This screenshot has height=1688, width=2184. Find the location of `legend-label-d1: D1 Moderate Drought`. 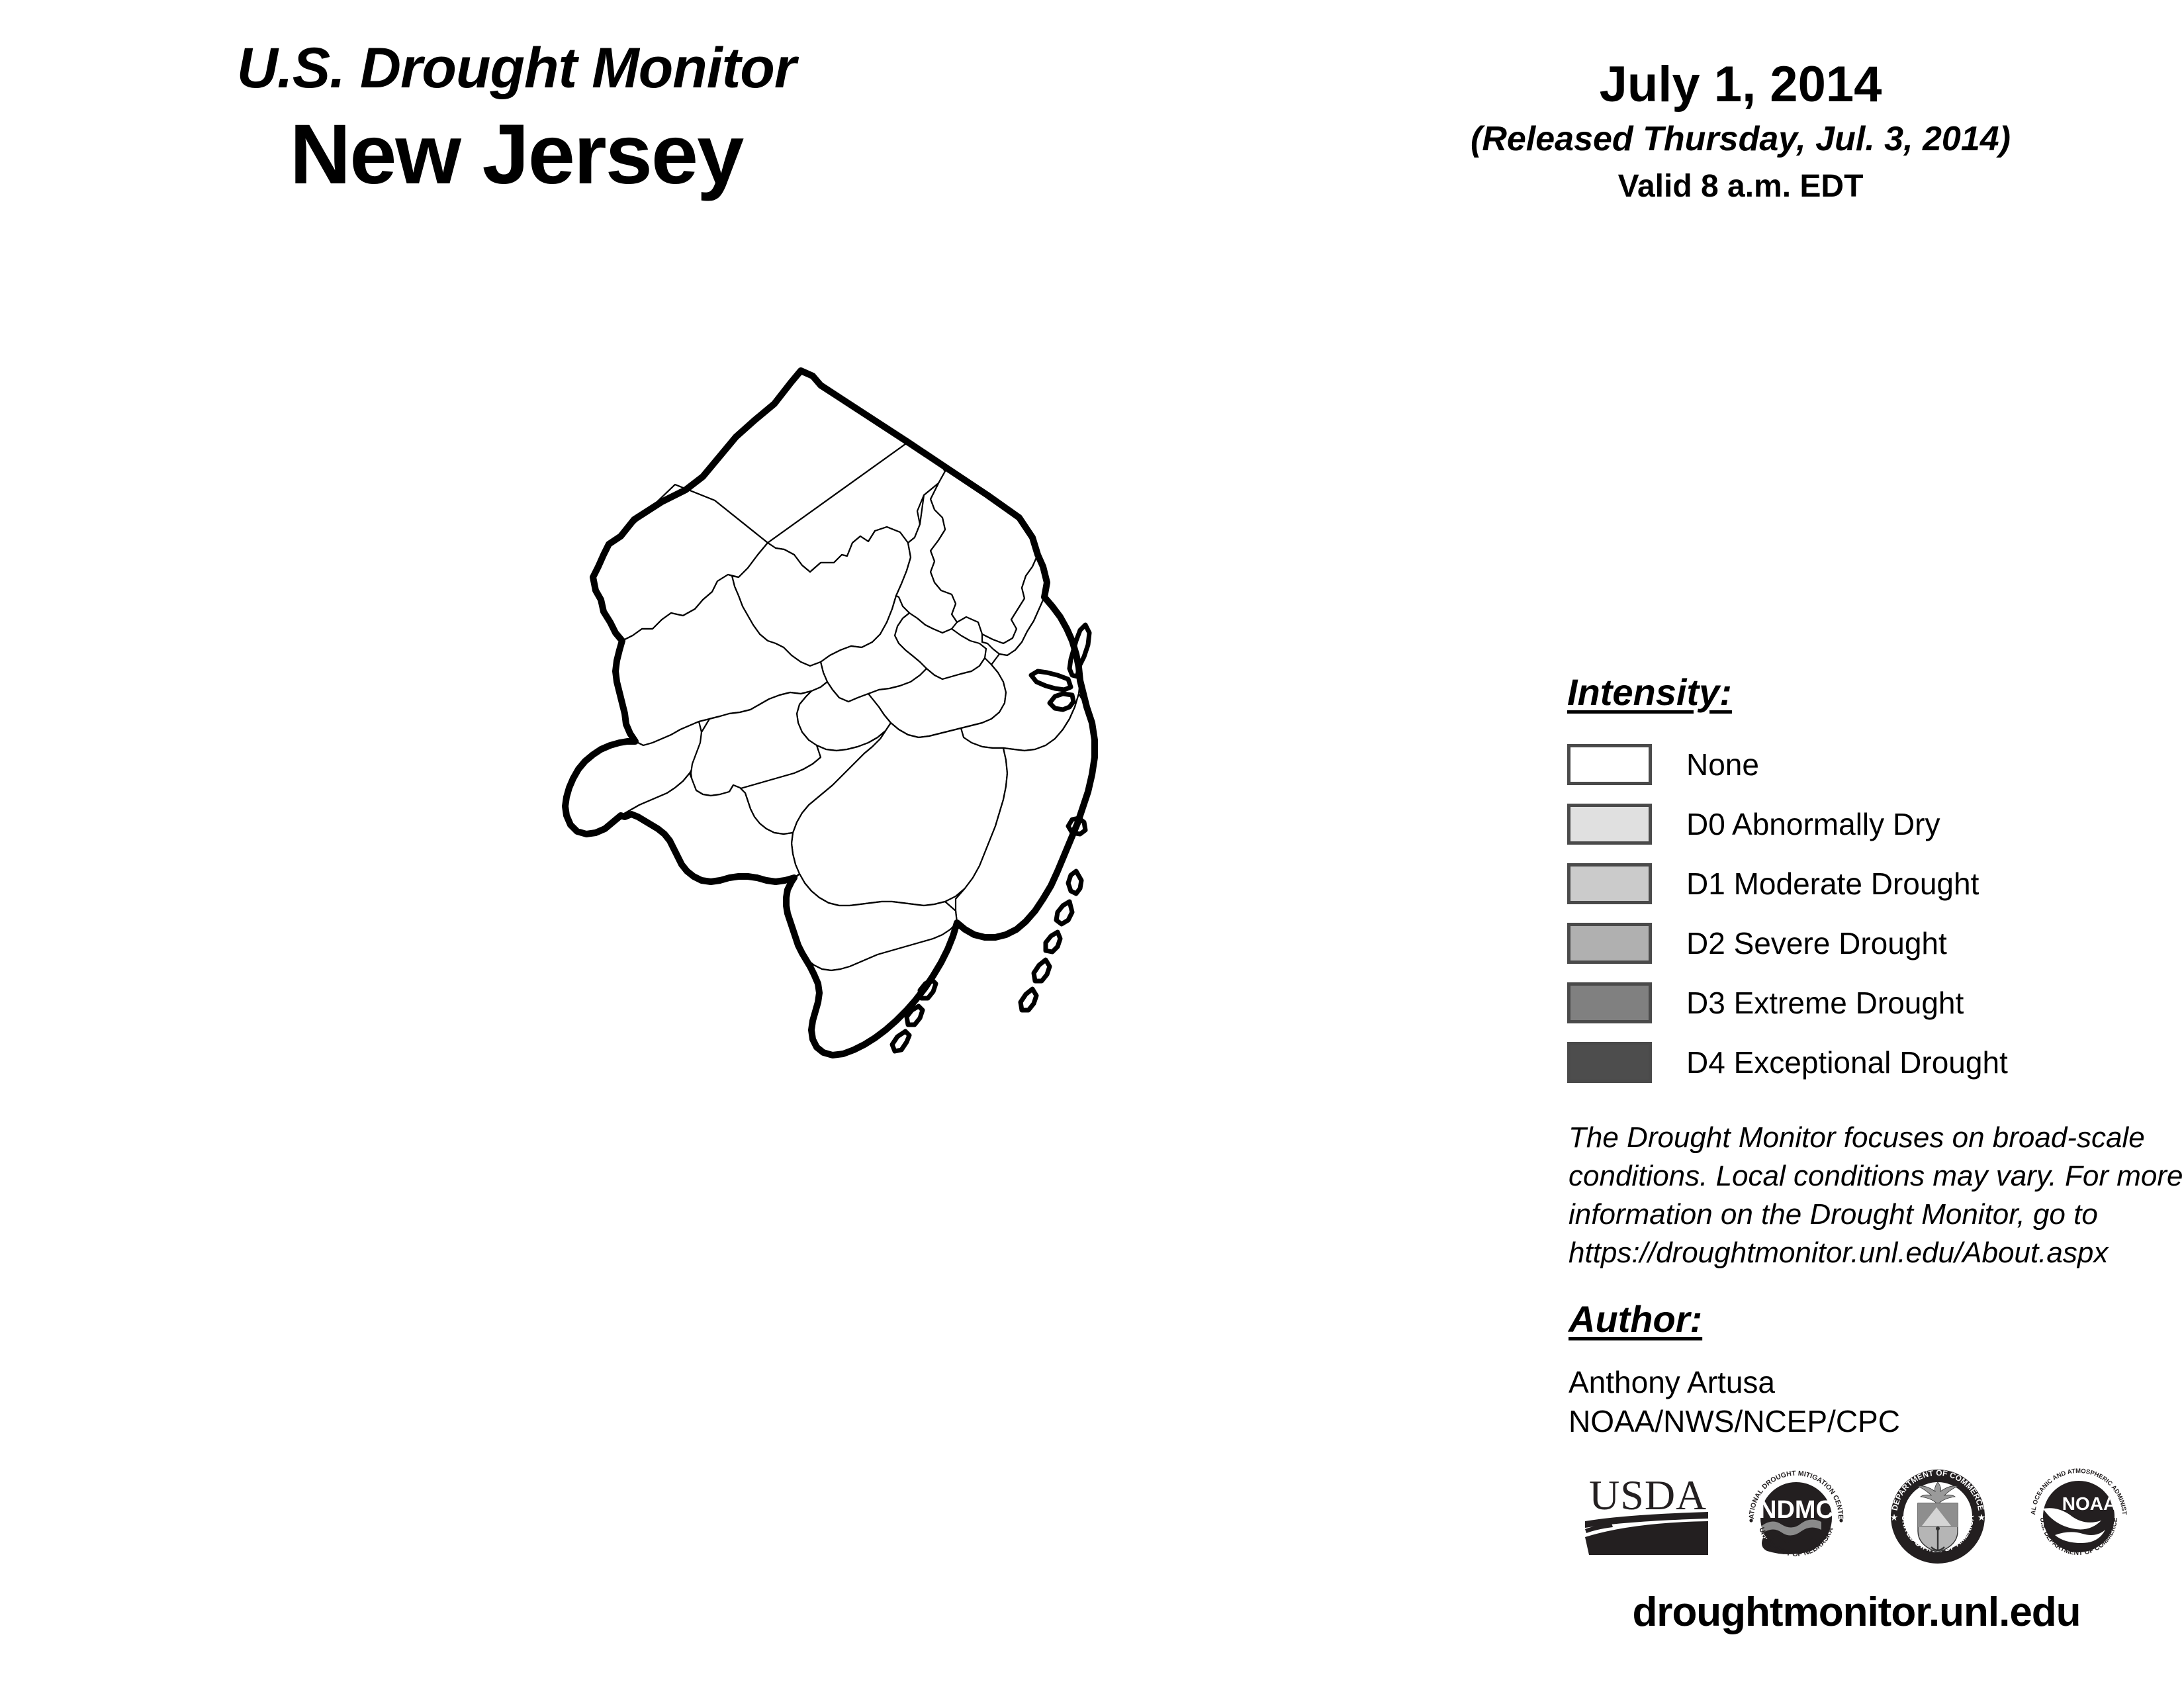

legend-label-d1: D1 Moderate Drought is located at coordinates (1832, 884).